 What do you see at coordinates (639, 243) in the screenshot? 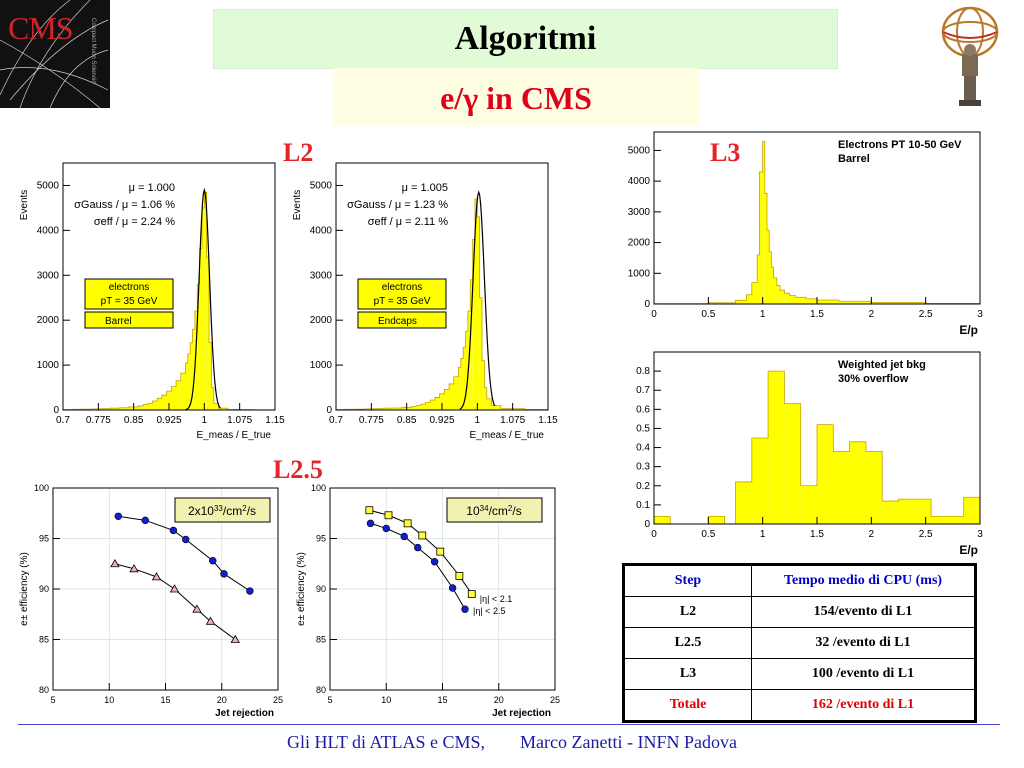
I see `y-tick-label: 2000` at bounding box center [639, 243].